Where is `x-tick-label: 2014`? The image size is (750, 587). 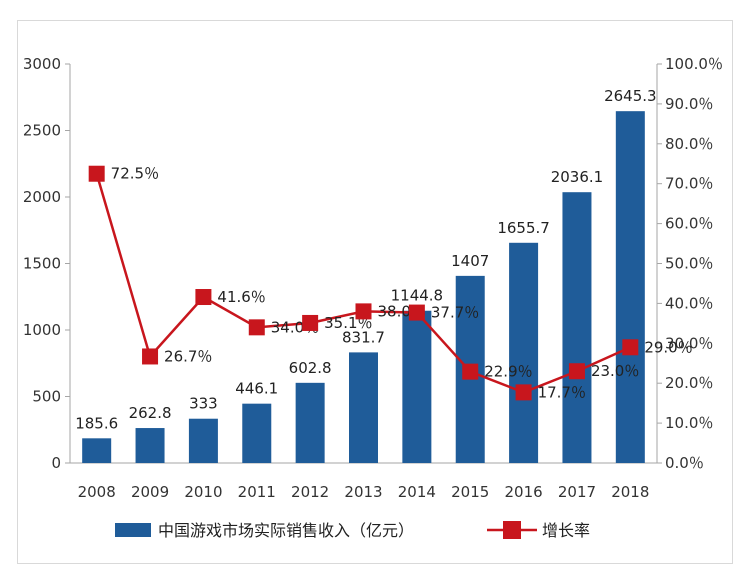
x-tick-label: 2014 is located at coordinates (417, 492).